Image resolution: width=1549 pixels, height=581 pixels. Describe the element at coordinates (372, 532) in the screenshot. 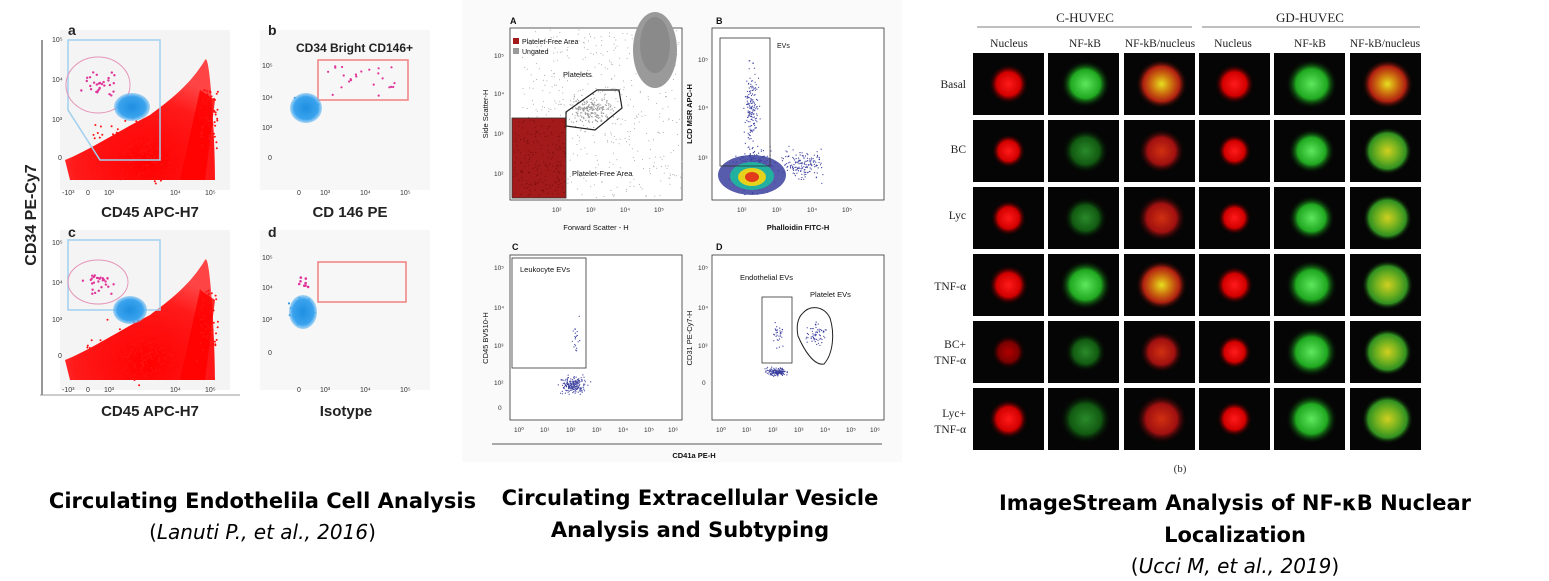

I see `caption-left-close: )` at that location.